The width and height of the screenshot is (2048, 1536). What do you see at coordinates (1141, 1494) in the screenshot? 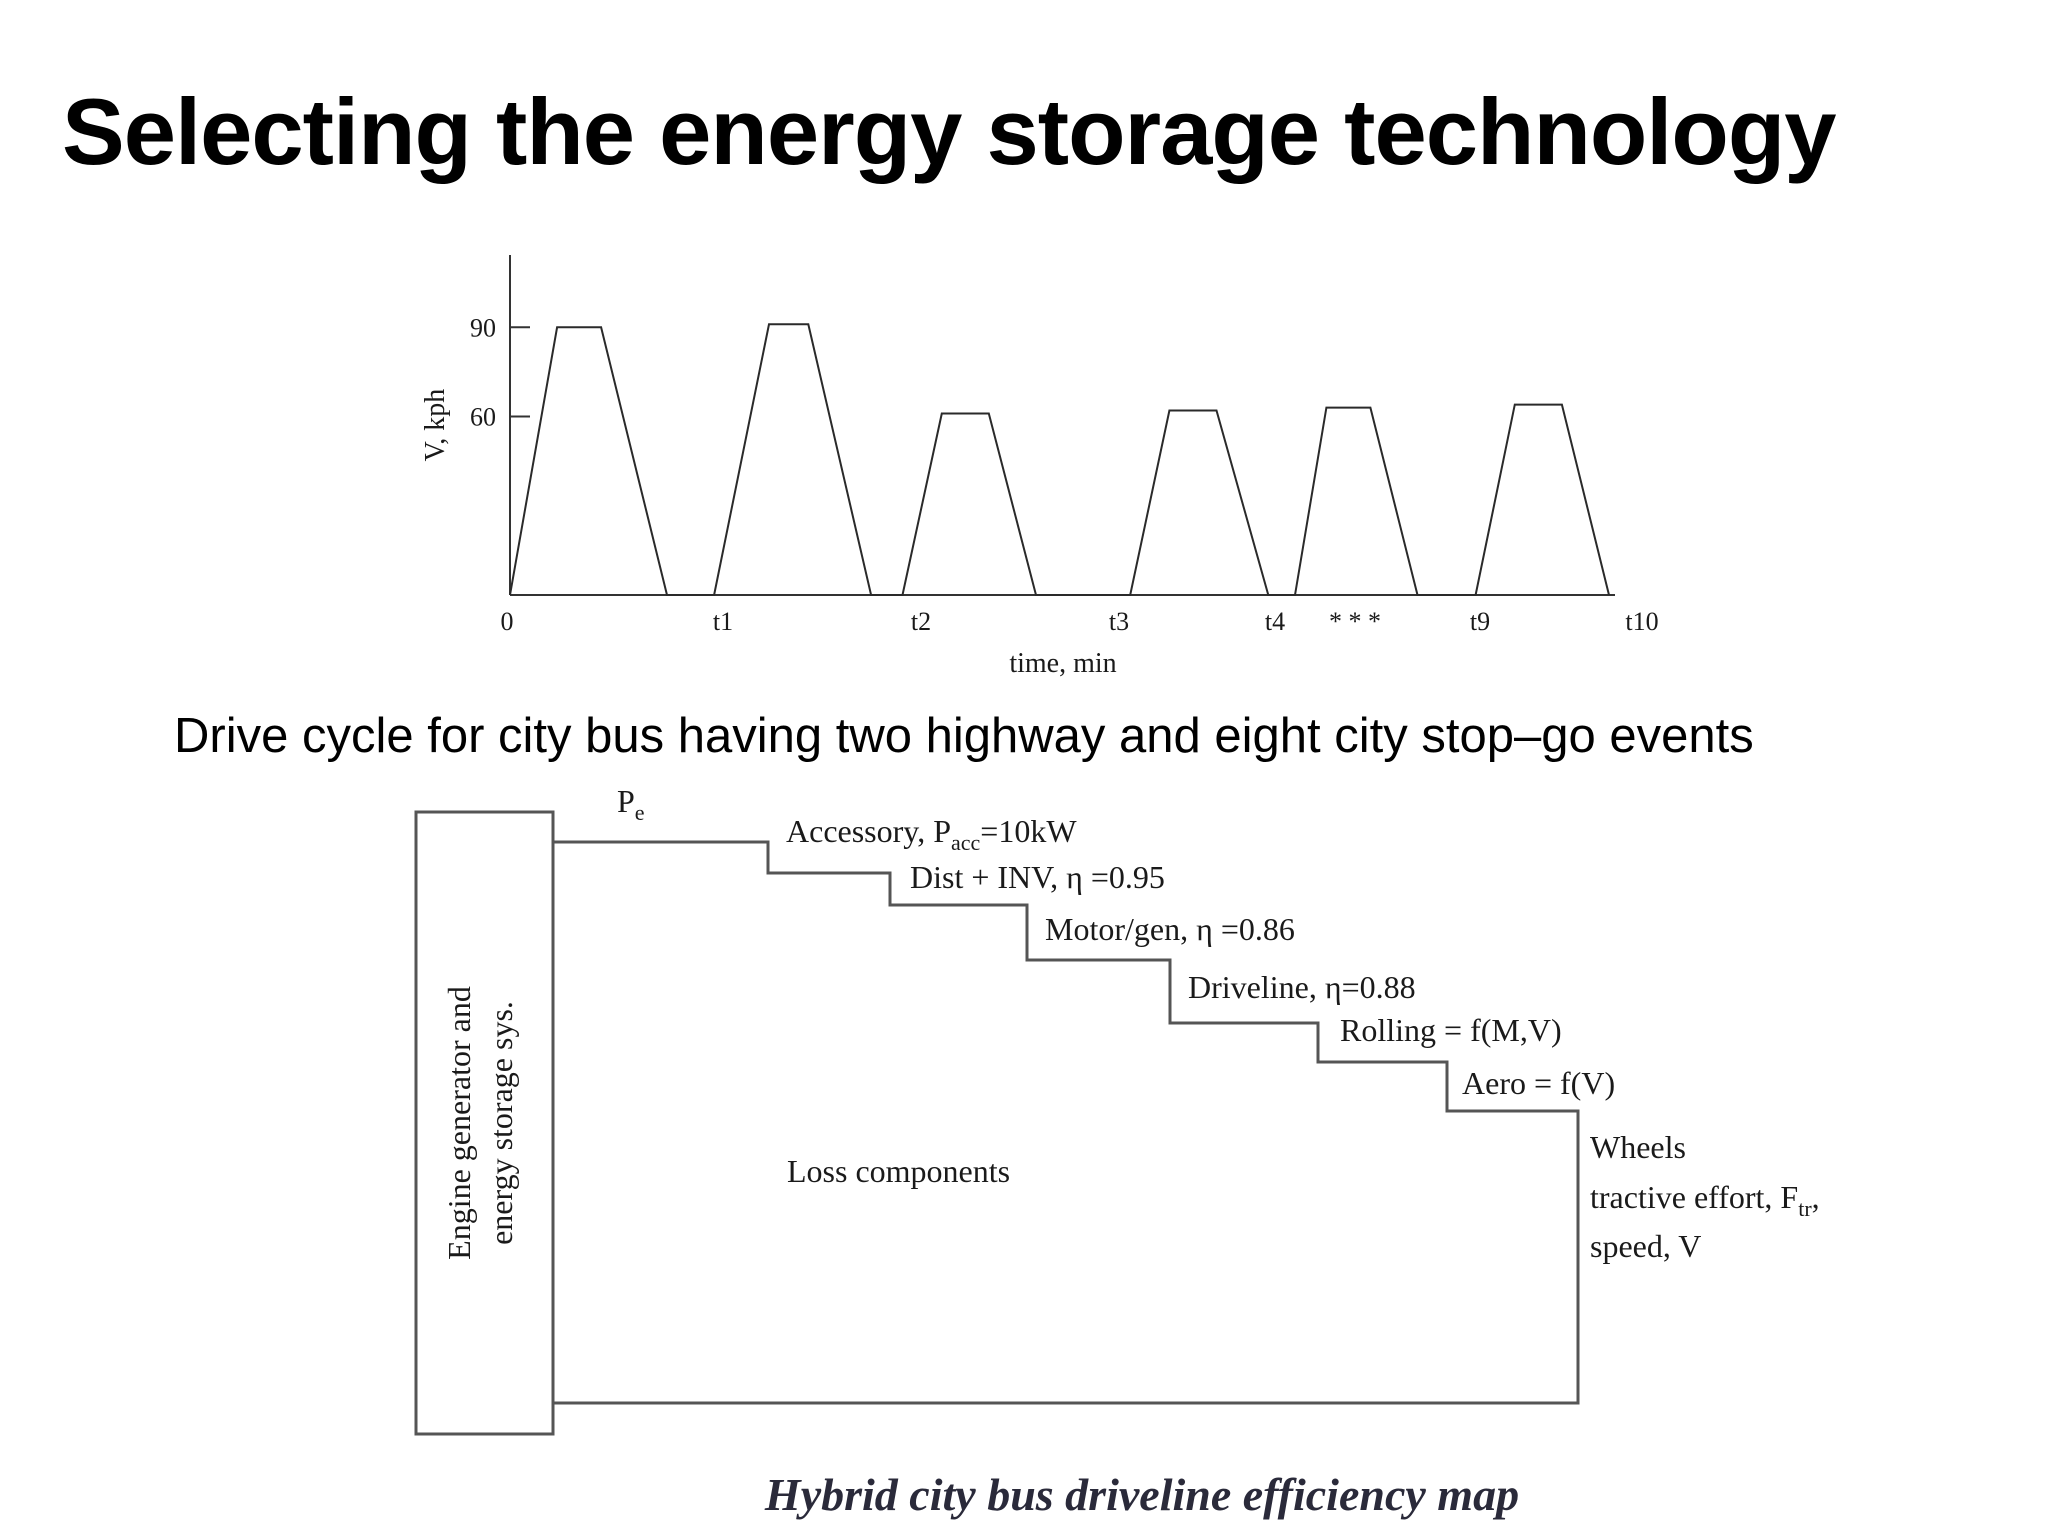
I see `efficiency-map-caption: Hybrid city bus driveline efficiency map` at bounding box center [1141, 1494].